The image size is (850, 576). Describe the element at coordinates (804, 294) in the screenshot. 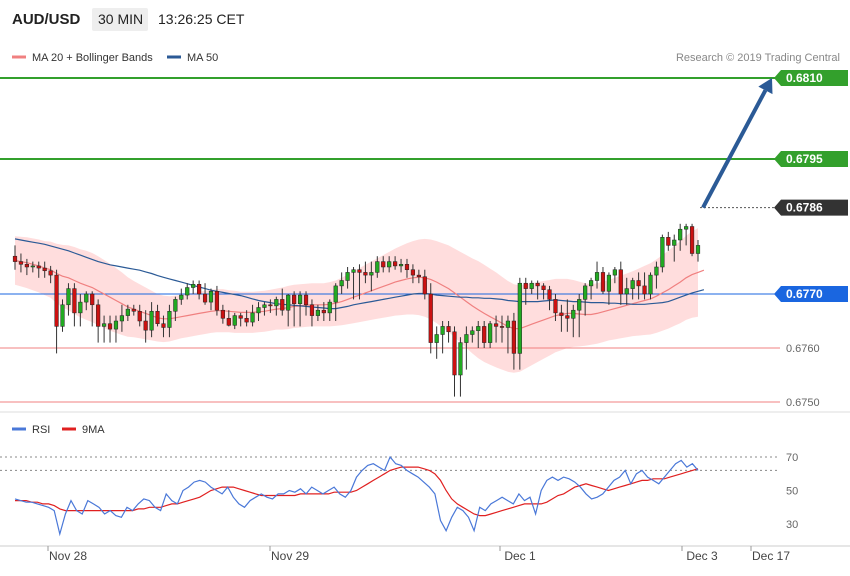

I see `ma50-tag-text: 0.6770` at that location.